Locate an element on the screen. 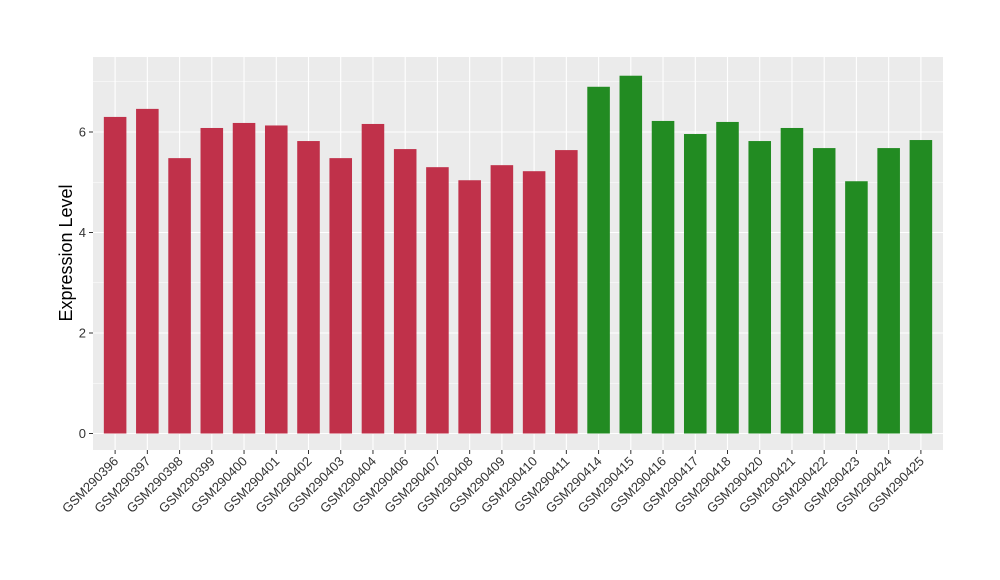 The height and width of the screenshot is (580, 1000). y-axis: 0 2 4 6 is located at coordinates (86, 283).